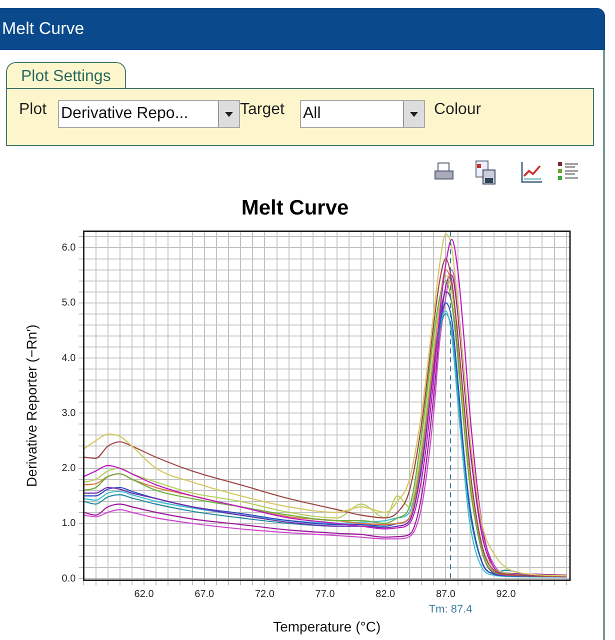 The height and width of the screenshot is (640, 615). I want to click on y-tick-label: 4.0, so click(69, 358).